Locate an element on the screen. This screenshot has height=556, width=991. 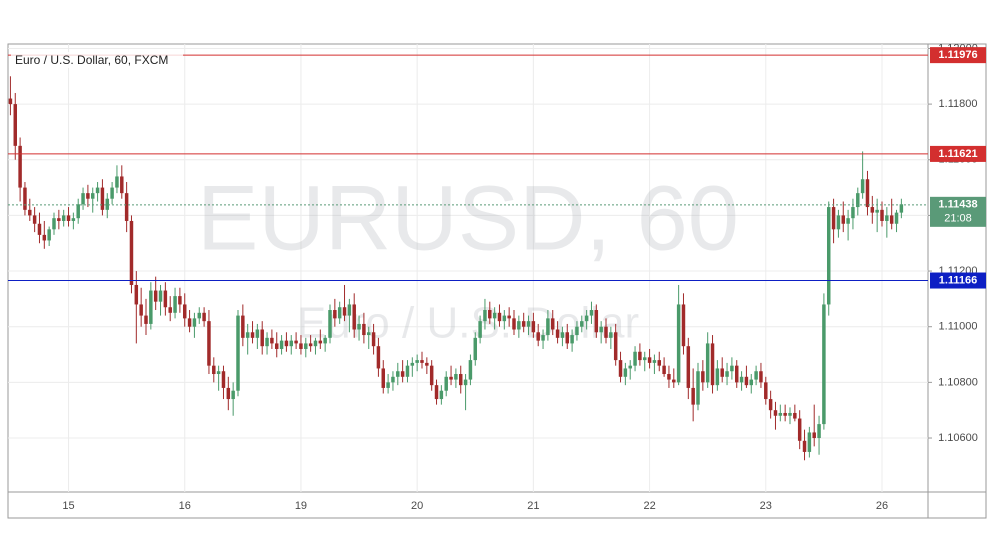
last-price-bg is located at coordinates (958, 211).